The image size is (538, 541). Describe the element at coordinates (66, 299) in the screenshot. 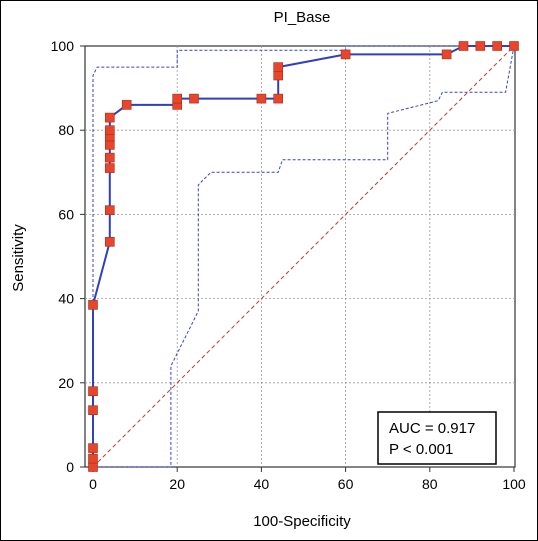

I see `y-tick-label: 40` at that location.